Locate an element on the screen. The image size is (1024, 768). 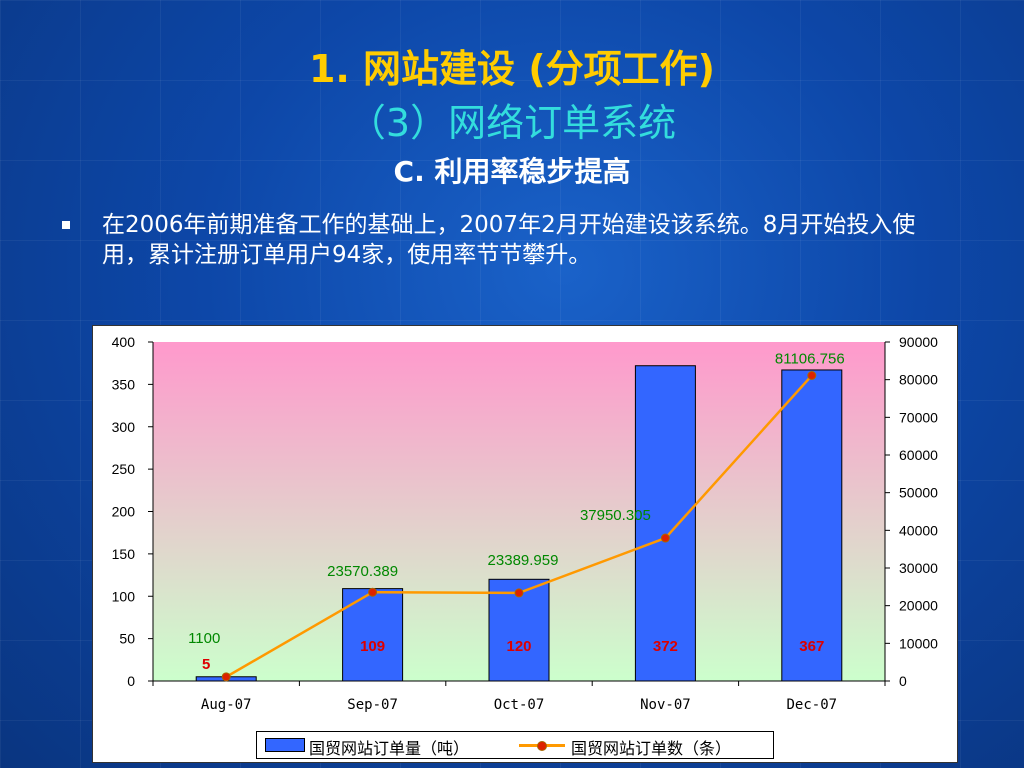
bullet-square-icon is located at coordinates (66, 225).